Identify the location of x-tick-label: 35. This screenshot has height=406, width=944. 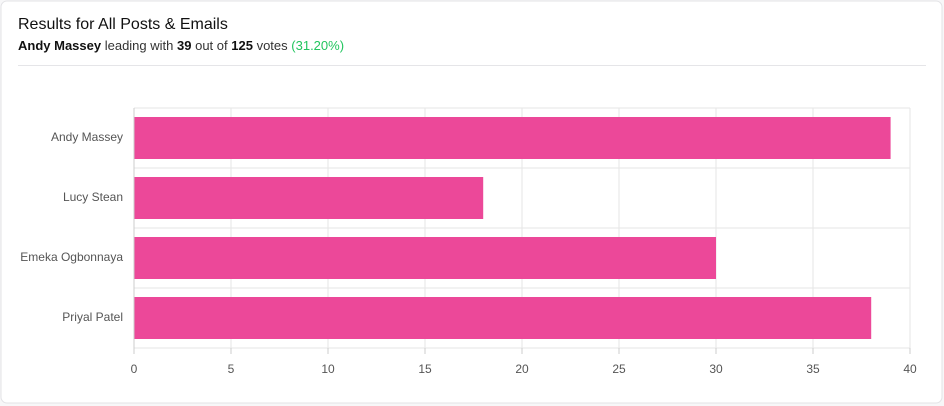
(813, 369).